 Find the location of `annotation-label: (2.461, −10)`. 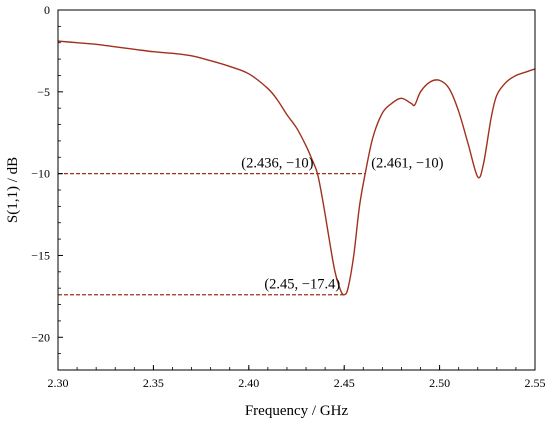

annotation-label: (2.461, −10) is located at coordinates (407, 164).